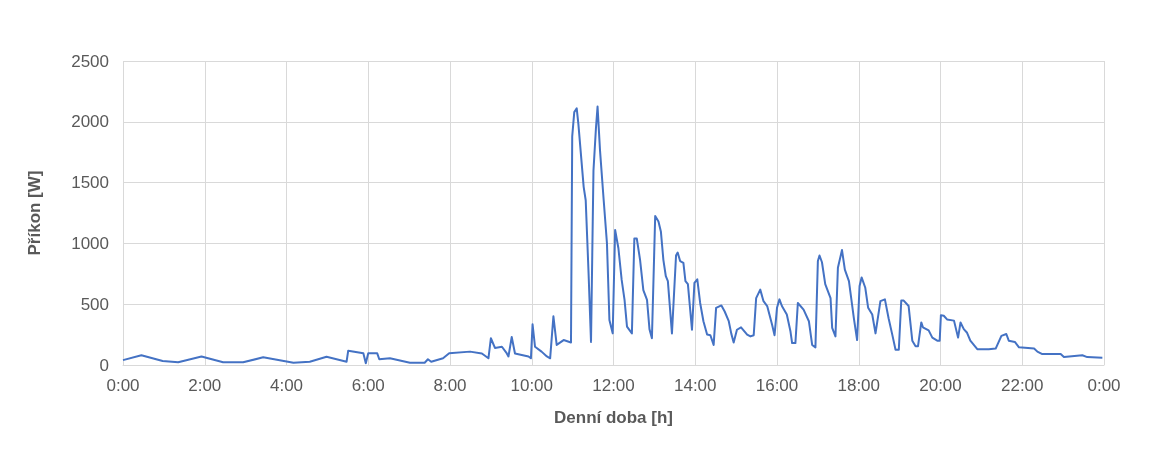  I want to click on x-tick-label: 20:00, so click(940, 385).